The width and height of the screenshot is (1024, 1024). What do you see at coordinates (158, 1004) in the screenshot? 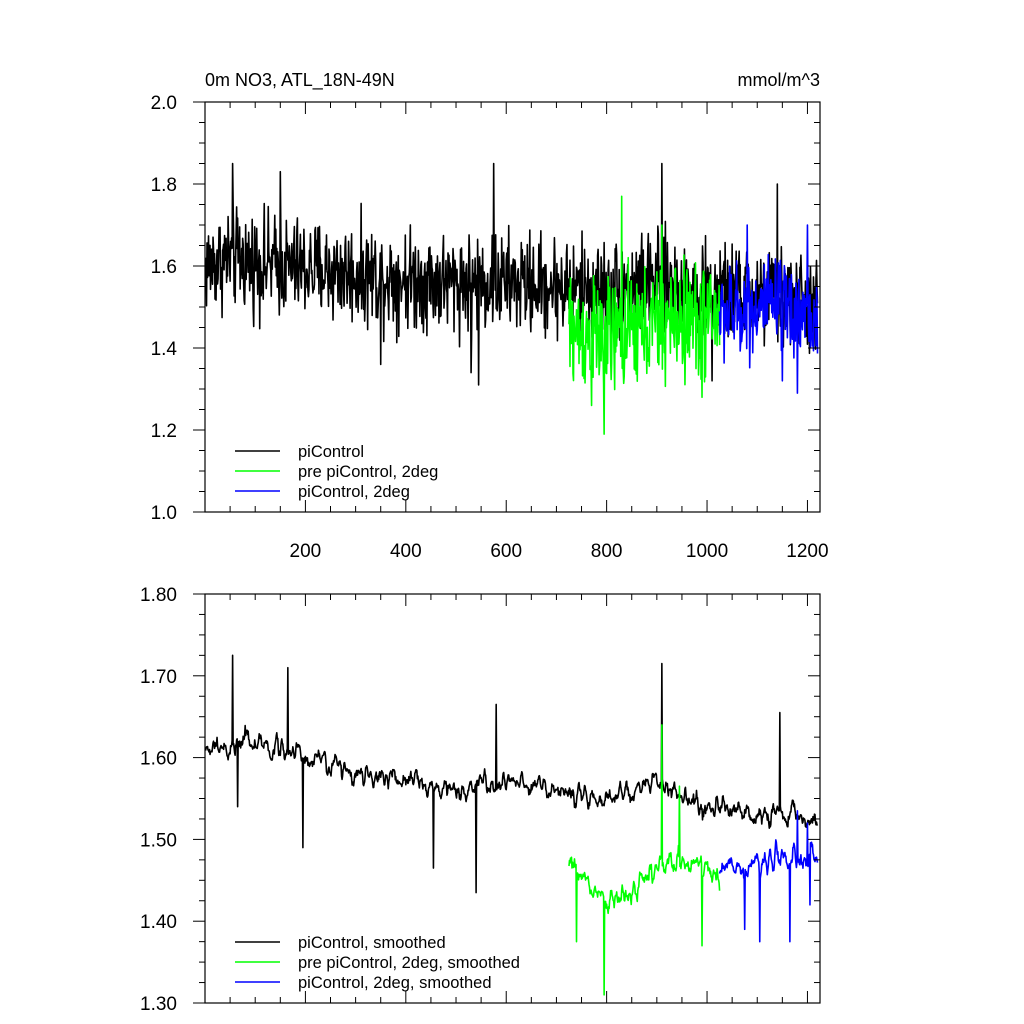
I see `y-tick-label: 1.30` at bounding box center [158, 1004].